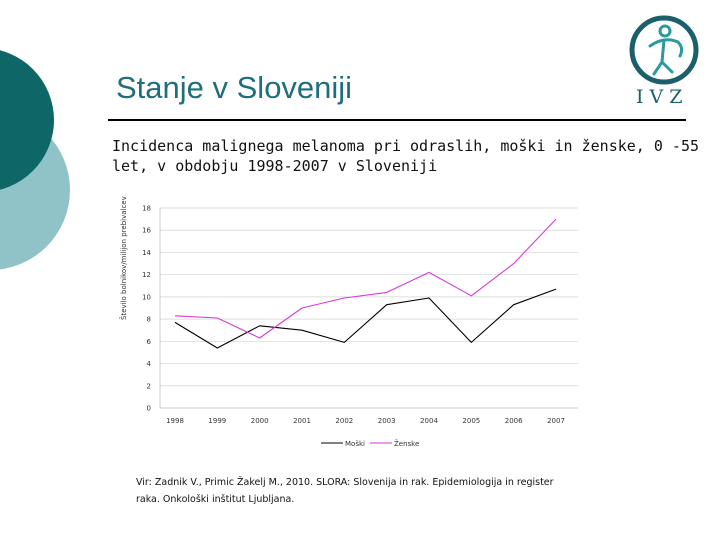 Image resolution: width=720 pixels, height=540 pixels. What do you see at coordinates (664, 50) in the screenshot?
I see `ivz-logo-icon` at bounding box center [664, 50].